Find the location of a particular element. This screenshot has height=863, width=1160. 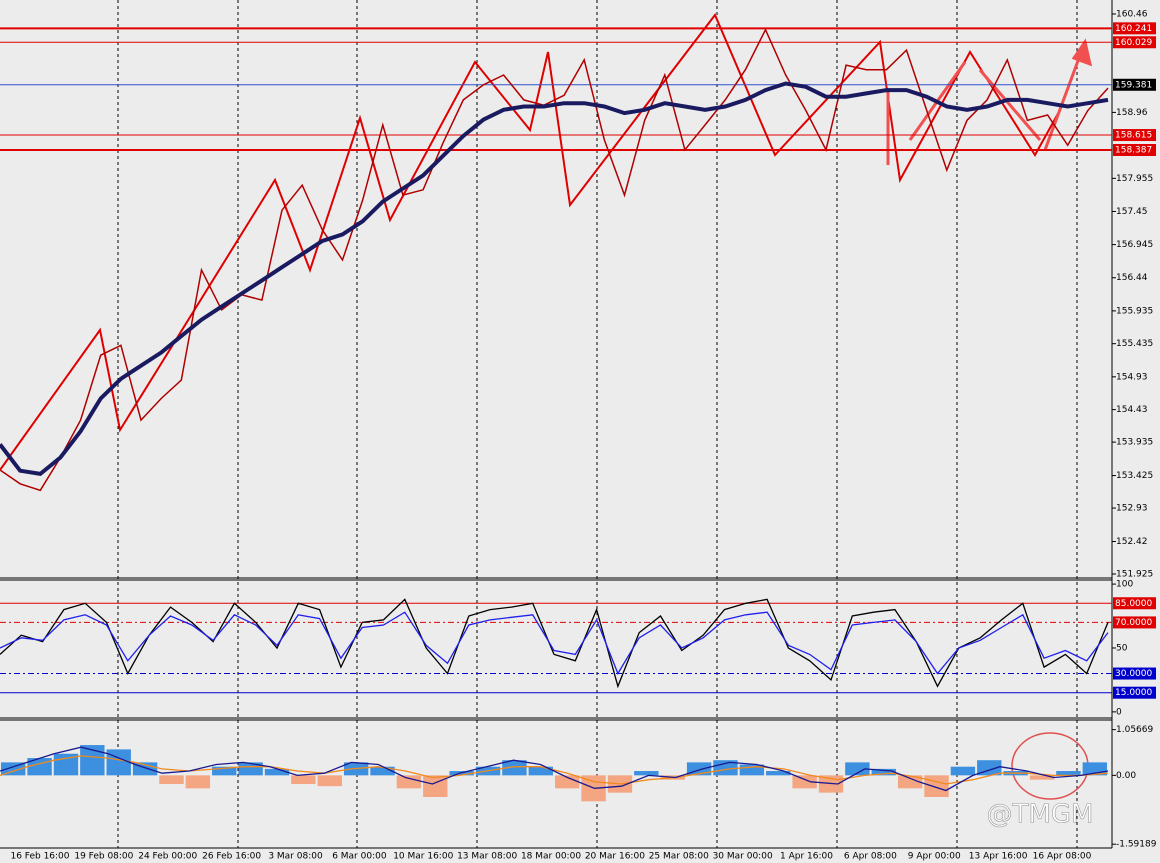

arrow-head is located at coordinates (1082, 52).